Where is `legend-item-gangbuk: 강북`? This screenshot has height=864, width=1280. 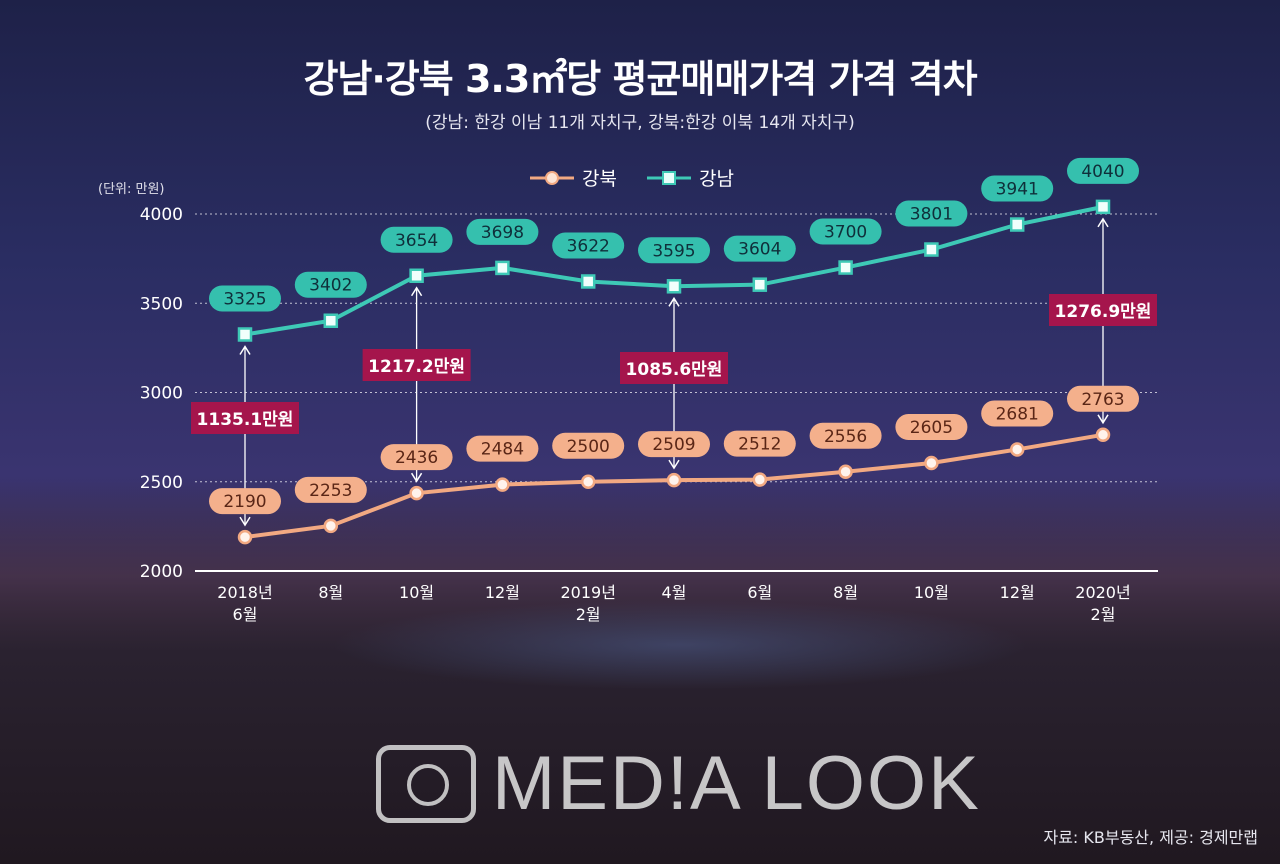
legend-item-gangbuk: 강북 is located at coordinates (573, 177).